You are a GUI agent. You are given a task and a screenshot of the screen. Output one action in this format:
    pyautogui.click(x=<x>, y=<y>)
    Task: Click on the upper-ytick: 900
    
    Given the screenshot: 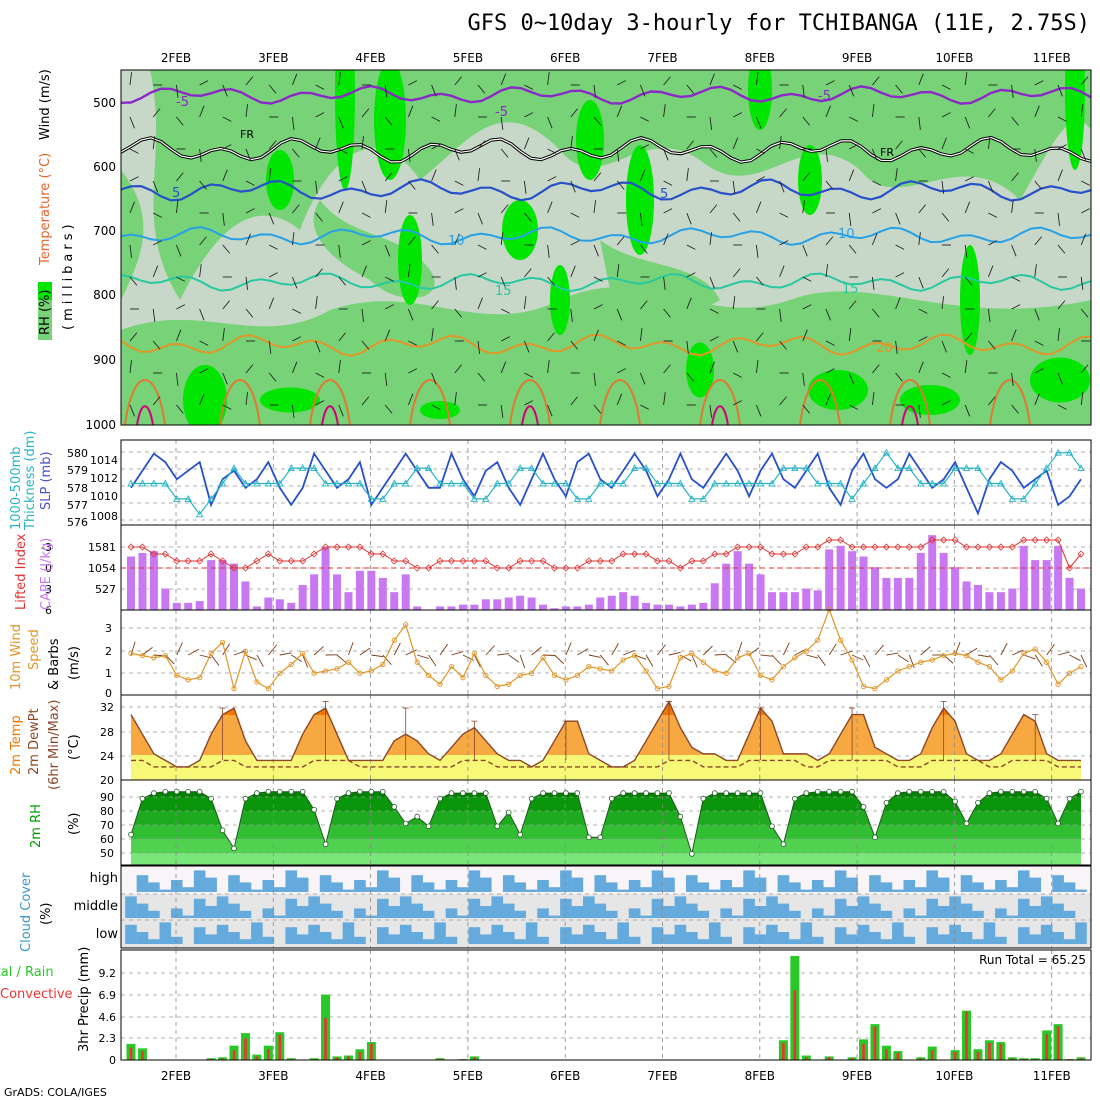 What is the action you would take?
    pyautogui.click(x=104, y=360)
    